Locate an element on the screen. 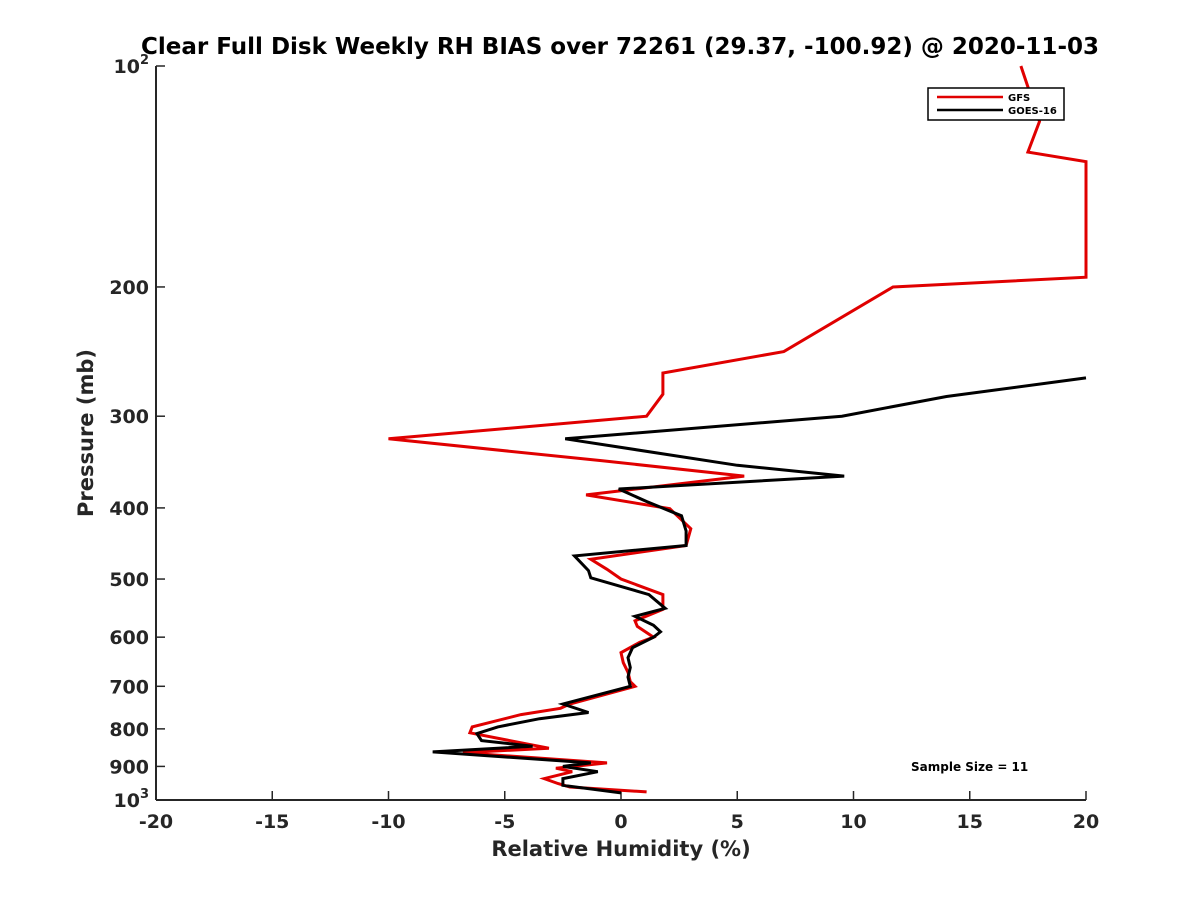 Image resolution: width=1200 pixels, height=900 pixels. y-tick-label: 900 is located at coordinates (129, 767).